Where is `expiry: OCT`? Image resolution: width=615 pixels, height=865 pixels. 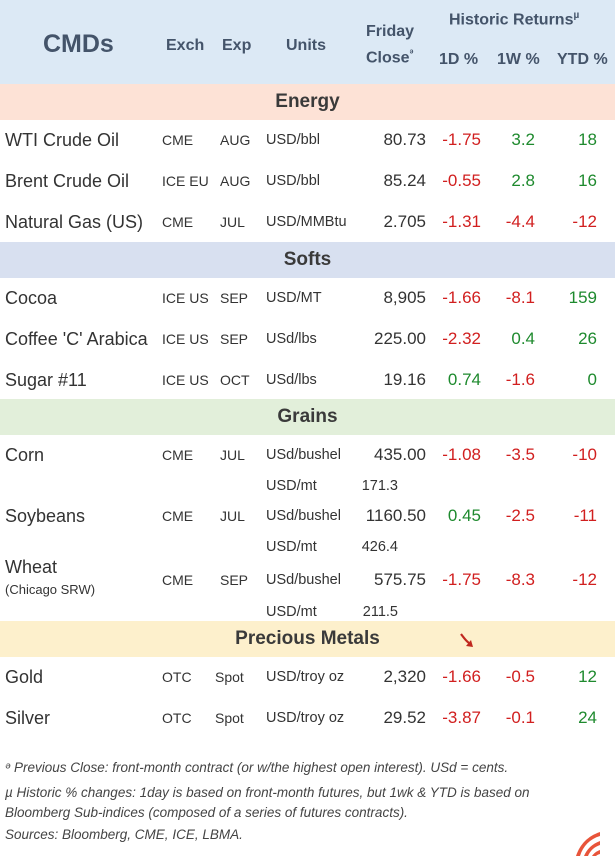 expiry: OCT is located at coordinates (235, 380).